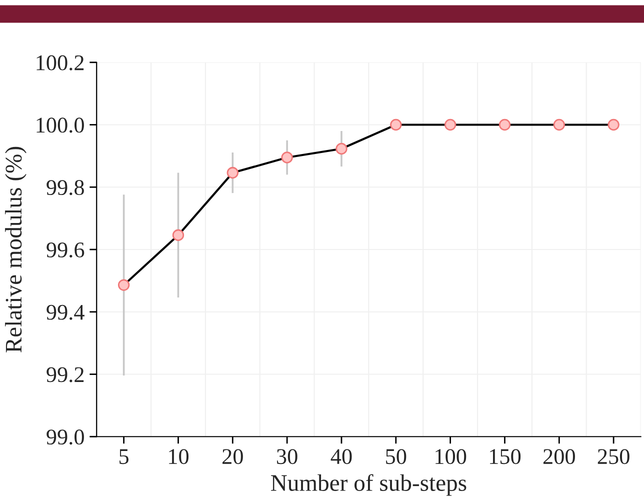 The image size is (644, 499). I want to click on y-tick-label: 99.6, so click(65, 250).